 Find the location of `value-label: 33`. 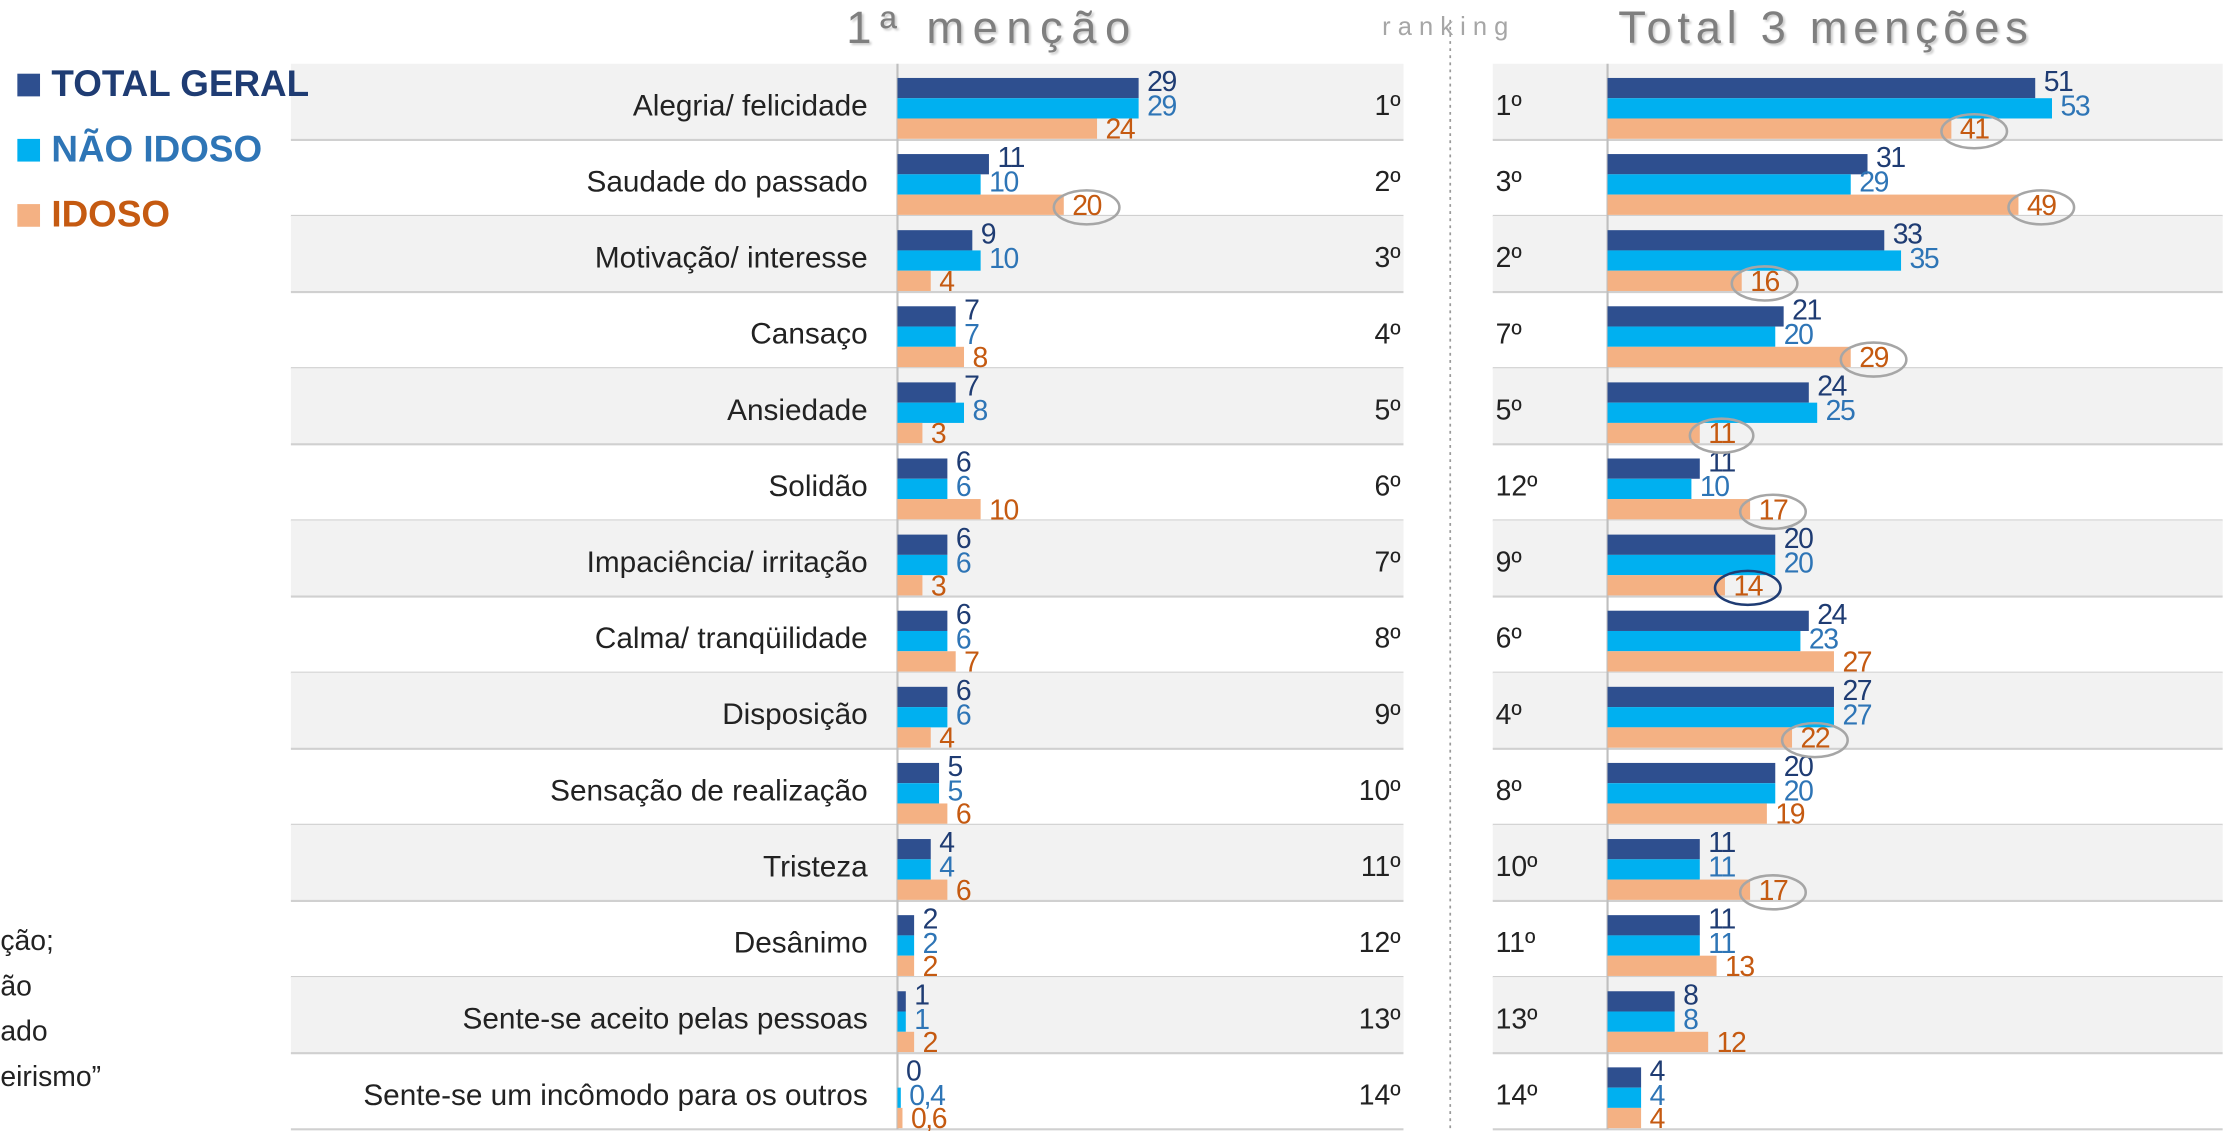

value-label: 33 is located at coordinates (1907, 234).